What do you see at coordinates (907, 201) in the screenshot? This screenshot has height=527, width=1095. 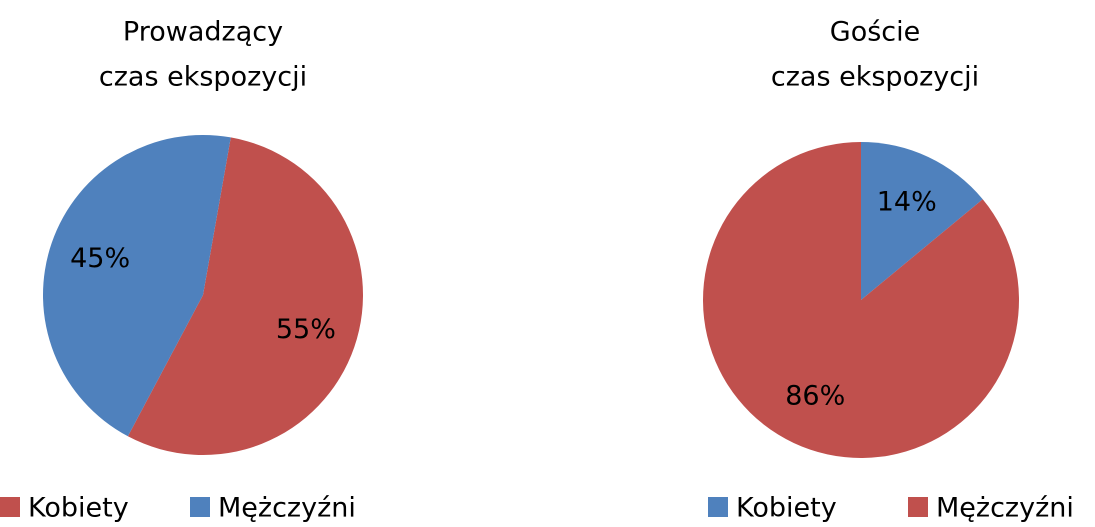 I see `data-label: 14%` at bounding box center [907, 201].